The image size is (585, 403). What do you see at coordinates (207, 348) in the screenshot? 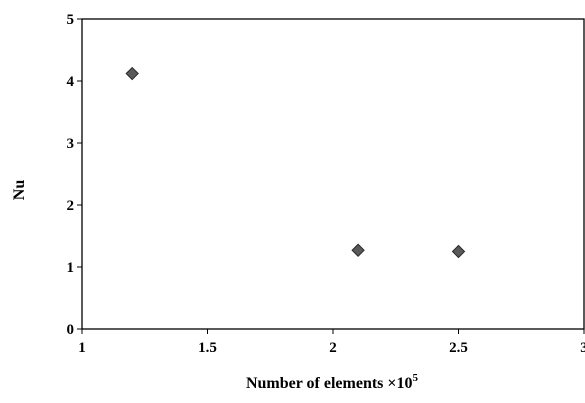
I see `x-tick-label: 1.5` at bounding box center [207, 348].